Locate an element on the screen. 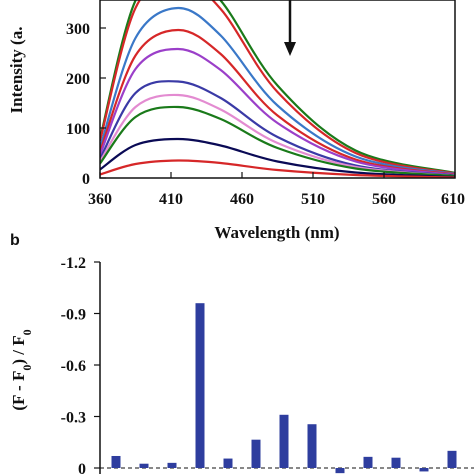  x-axis-label-a: Wavelength (nm) is located at coordinates (276, 232).